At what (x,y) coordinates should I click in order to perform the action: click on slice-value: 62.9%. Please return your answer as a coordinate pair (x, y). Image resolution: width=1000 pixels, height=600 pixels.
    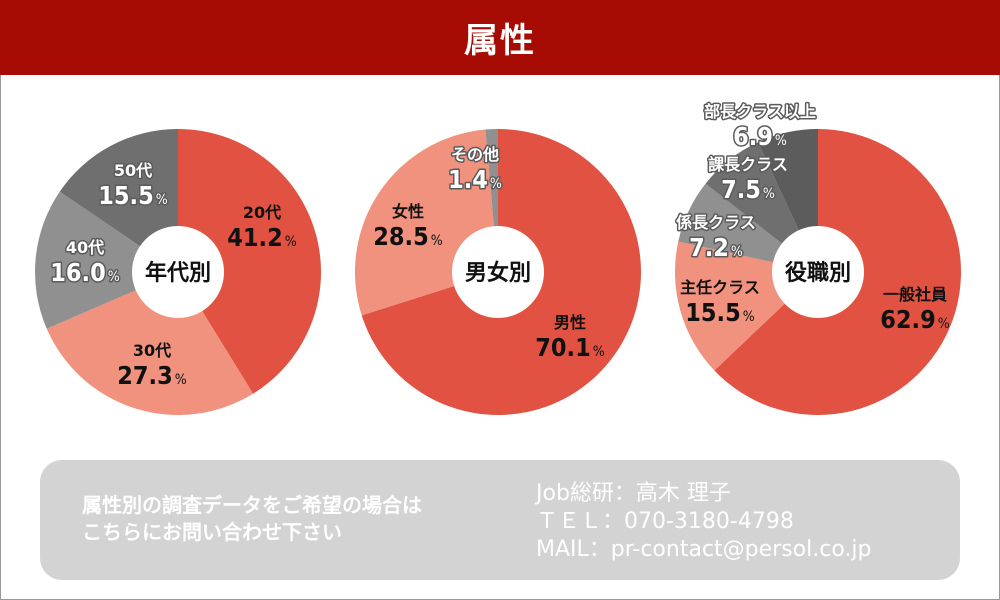
    Looking at the image, I should click on (915, 319).